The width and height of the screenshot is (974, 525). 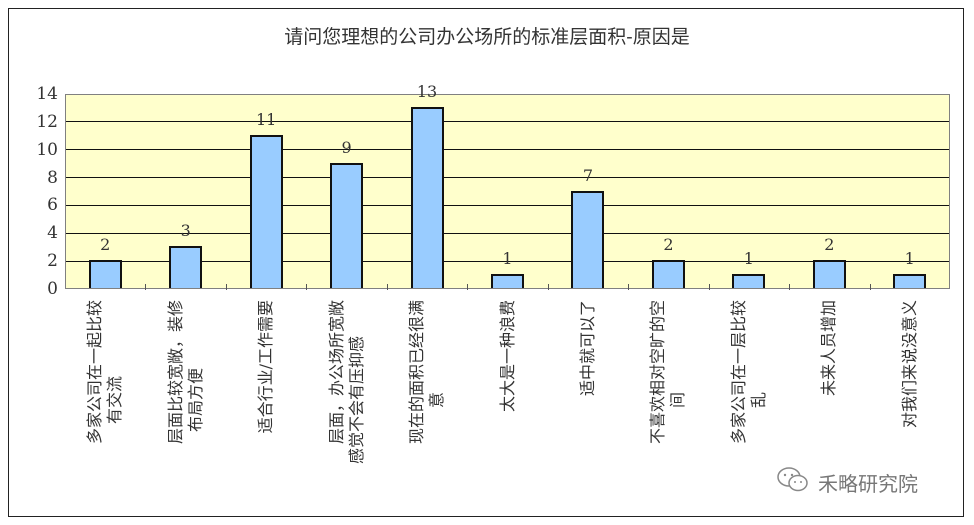 I want to click on x-category-label: 现在的面积已经很满意, so click(x=427, y=372).